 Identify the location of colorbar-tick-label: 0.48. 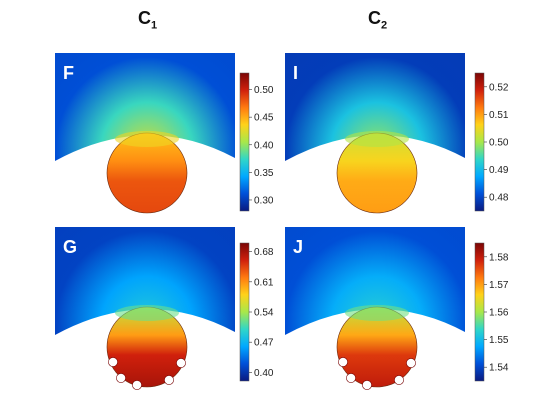
(499, 198).